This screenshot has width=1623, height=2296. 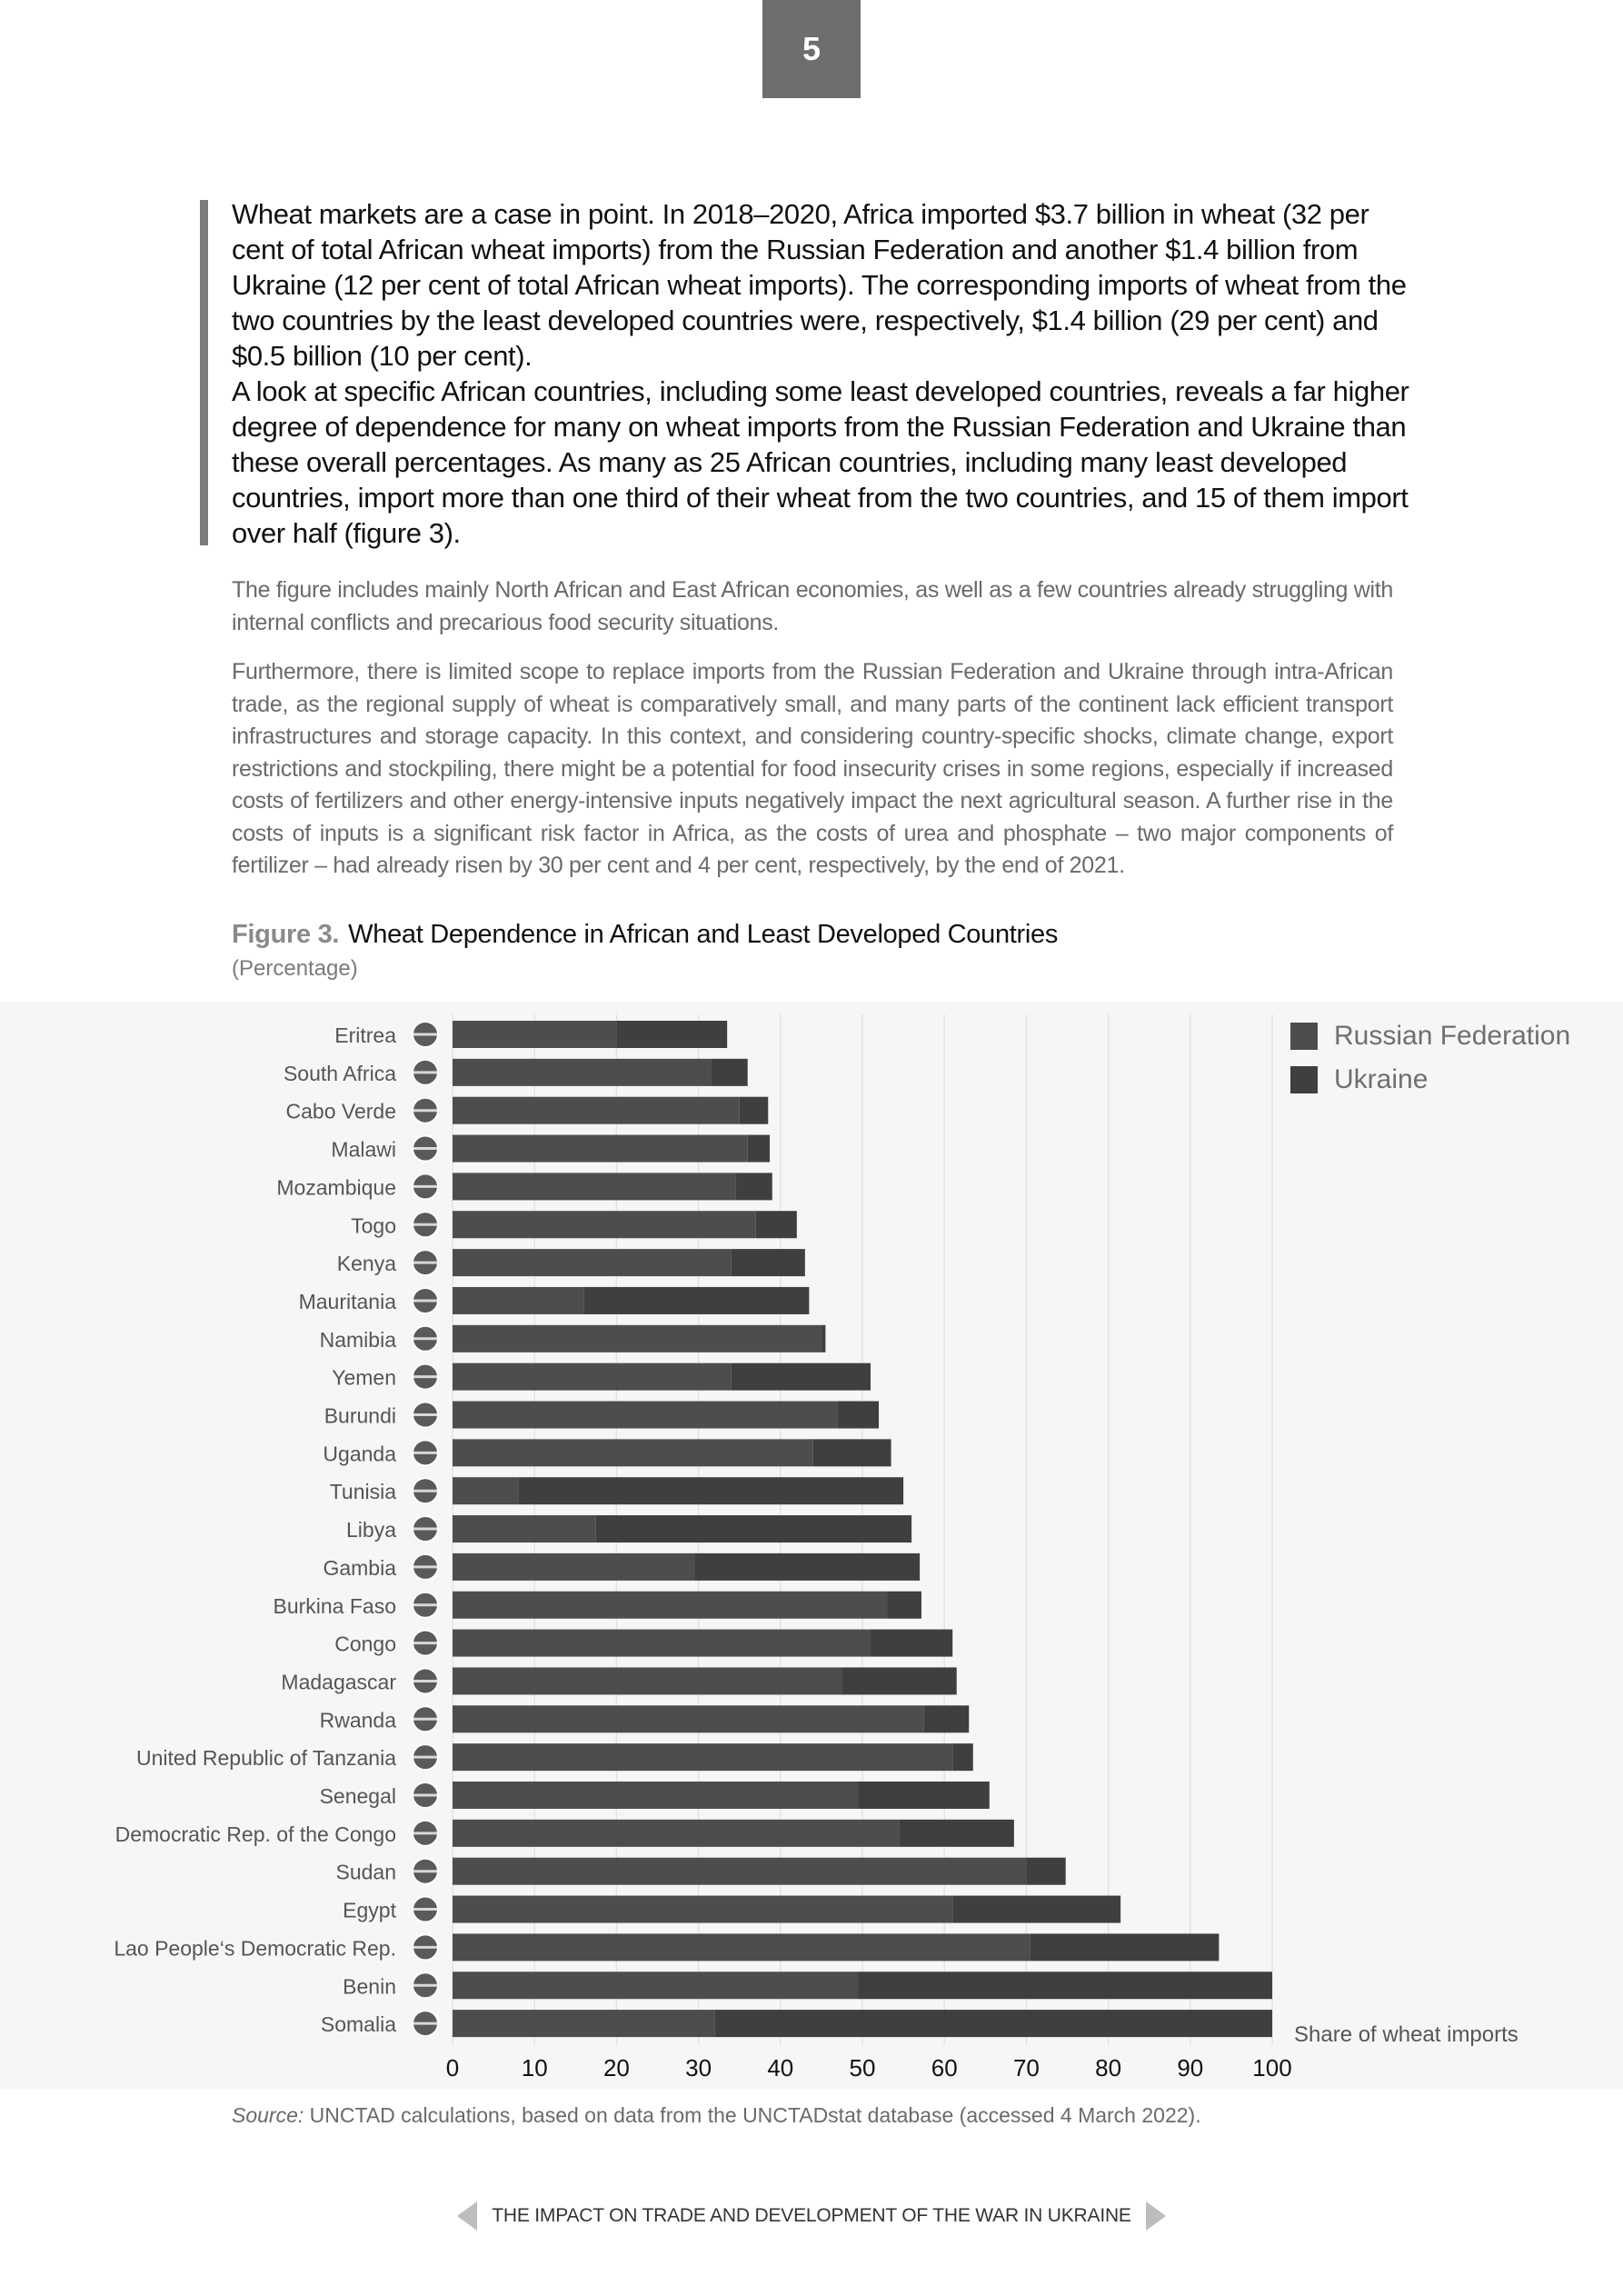 What do you see at coordinates (1108, 2067) in the screenshot?
I see `x-tick-label-80: 80` at bounding box center [1108, 2067].